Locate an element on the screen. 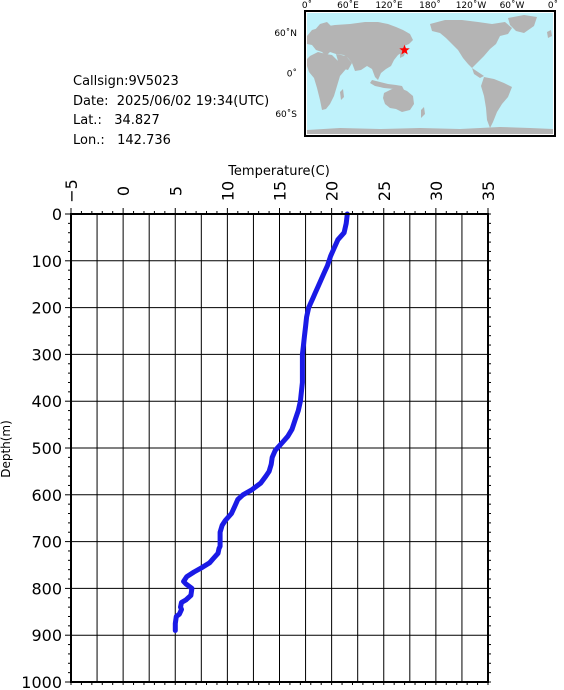  map-frame is located at coordinates (430, 73).